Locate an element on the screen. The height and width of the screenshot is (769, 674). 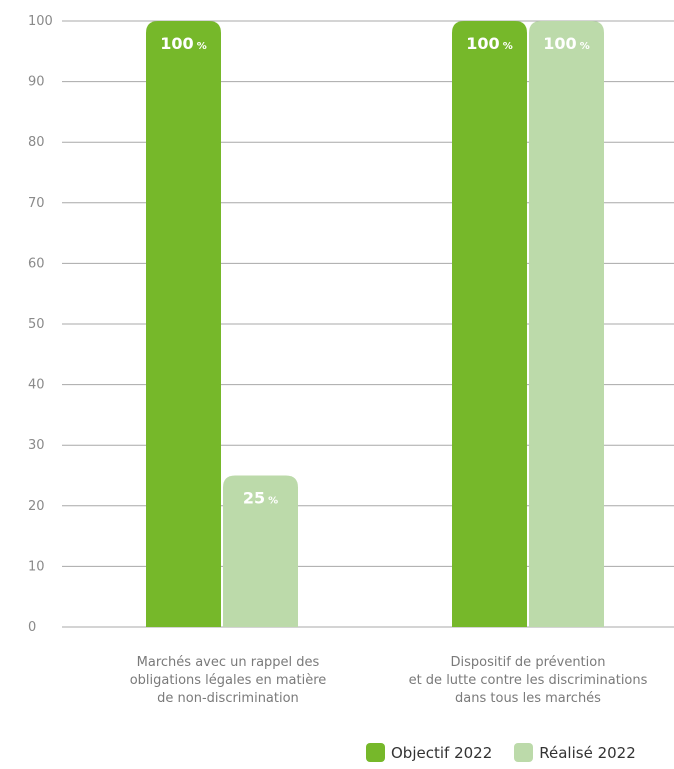
category-label-1-line-1: et de lutte contre les discriminations is located at coordinates (528, 680).